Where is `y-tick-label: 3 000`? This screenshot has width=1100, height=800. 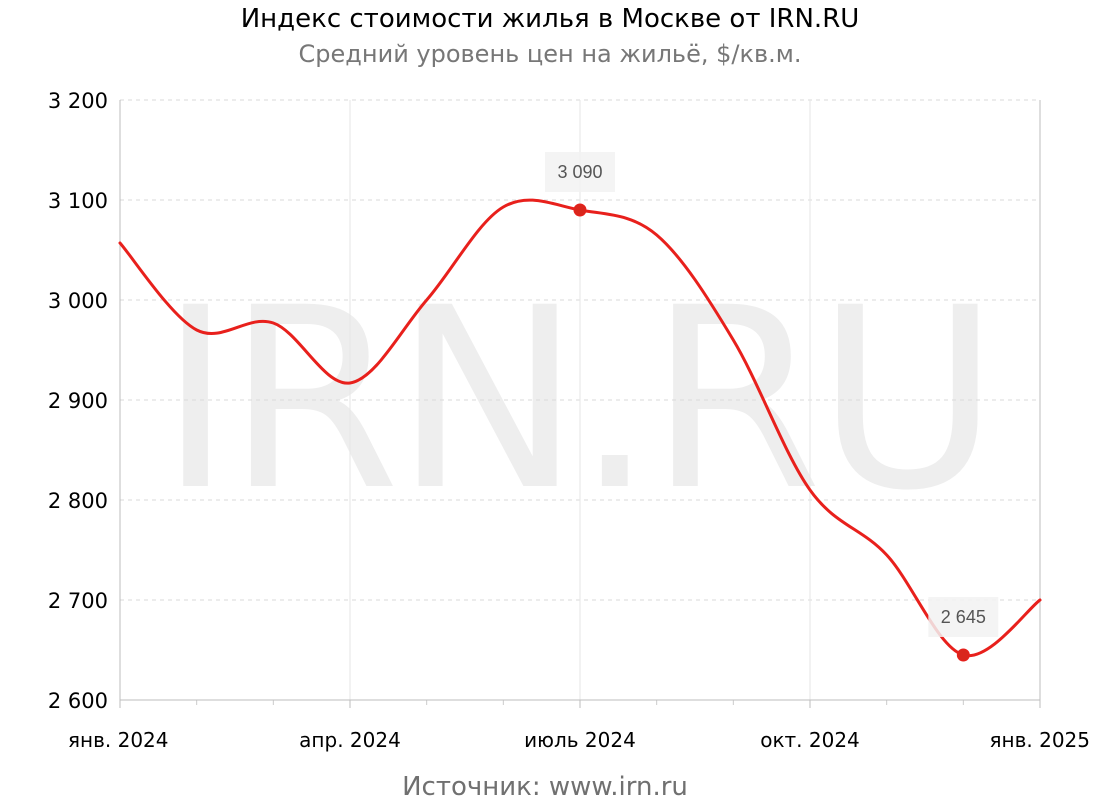 y-tick-label: 3 000 is located at coordinates (78, 301).